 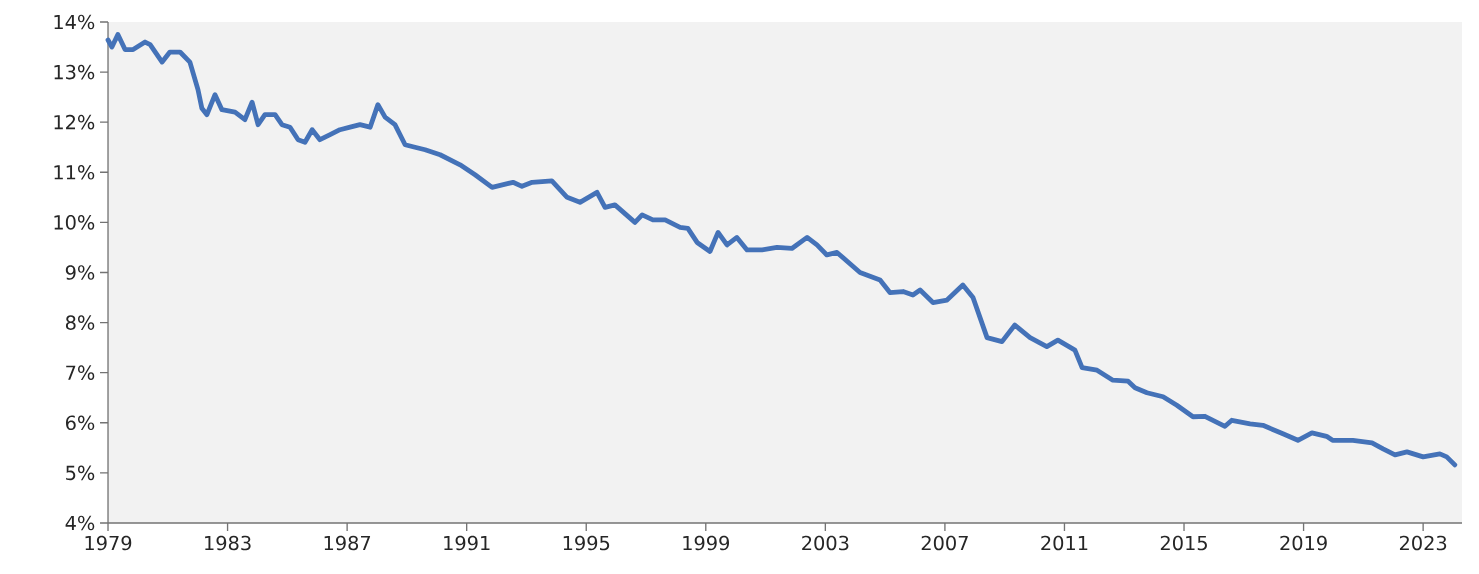 What do you see at coordinates (74, 122) in the screenshot?
I see `y-tick-label: 12%` at bounding box center [74, 122].